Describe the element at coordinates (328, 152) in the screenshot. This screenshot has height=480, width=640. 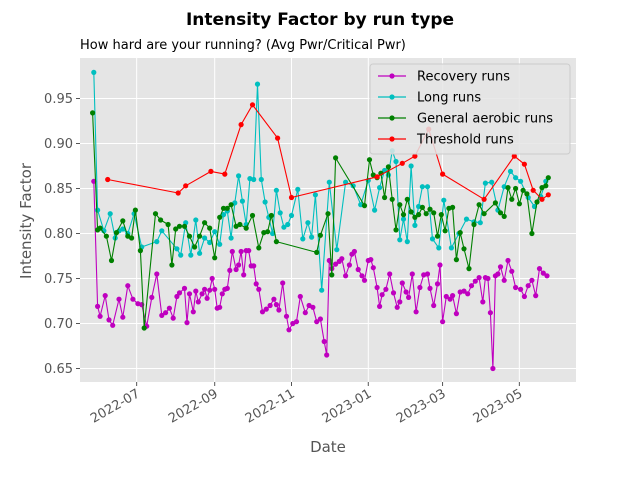
I see `threshold-runs-series` at that location.